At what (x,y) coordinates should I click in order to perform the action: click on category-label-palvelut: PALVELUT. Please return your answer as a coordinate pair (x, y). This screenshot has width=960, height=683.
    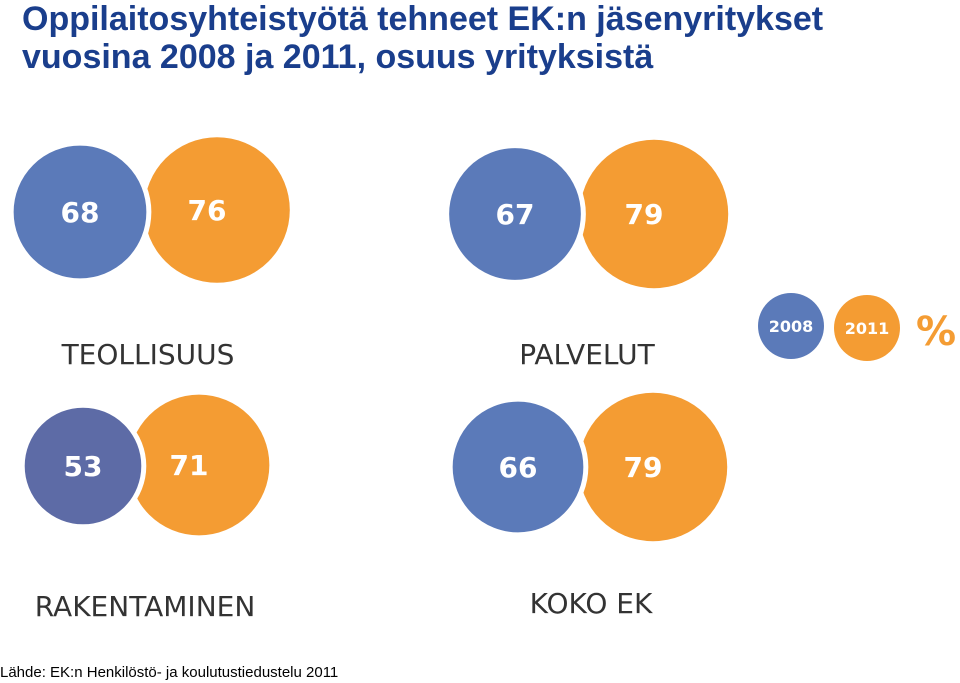
    Looking at the image, I should click on (587, 354).